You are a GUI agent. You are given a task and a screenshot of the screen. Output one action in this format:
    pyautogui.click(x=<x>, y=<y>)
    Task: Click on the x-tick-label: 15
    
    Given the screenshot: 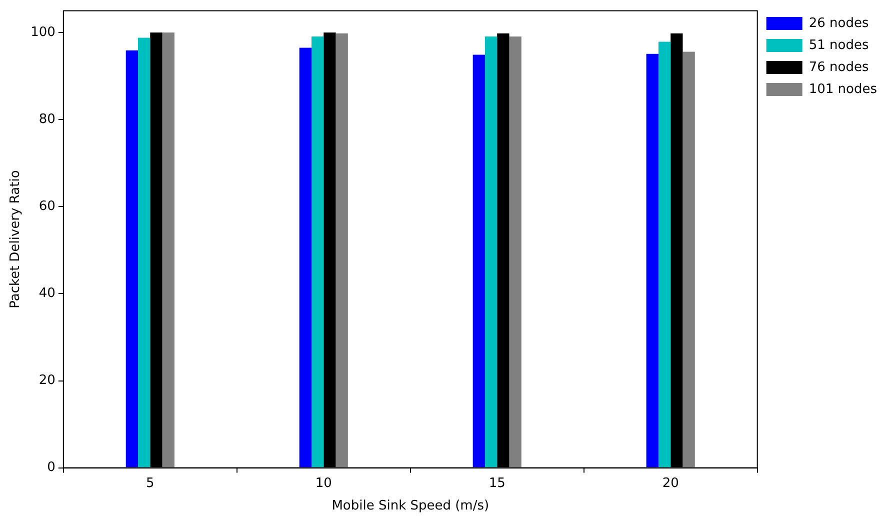 What is the action you would take?
    pyautogui.click(x=497, y=483)
    